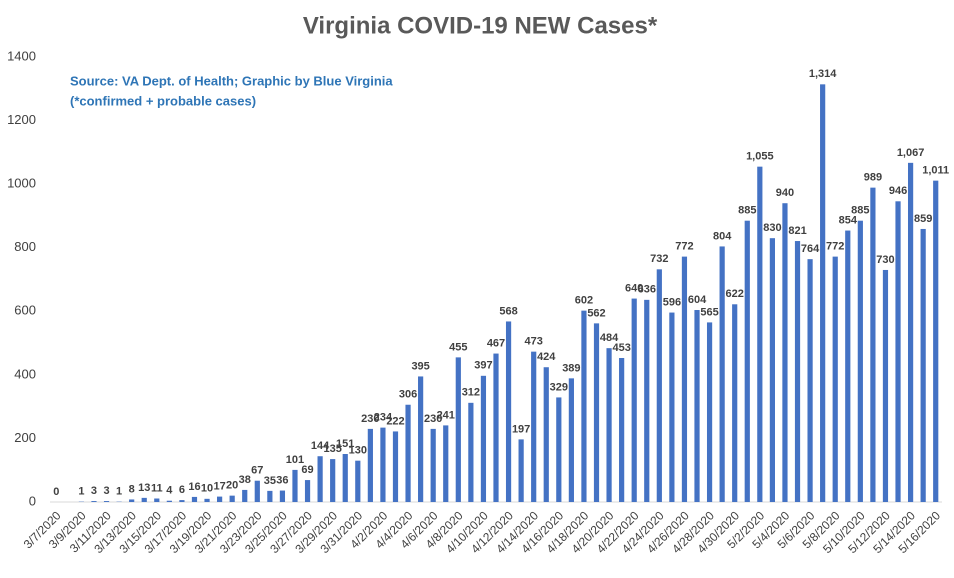 This screenshot has width=954, height=578. Describe the element at coordinates (480, 25) in the screenshot. I see `chart-title: Virginia COVID-19 NEW Cases*` at that location.